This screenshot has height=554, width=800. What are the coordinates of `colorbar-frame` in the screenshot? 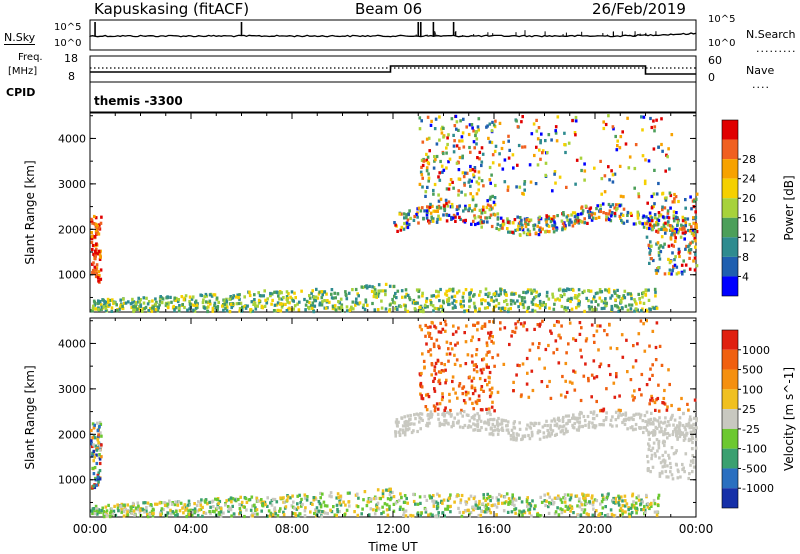 It's located at (730, 208).